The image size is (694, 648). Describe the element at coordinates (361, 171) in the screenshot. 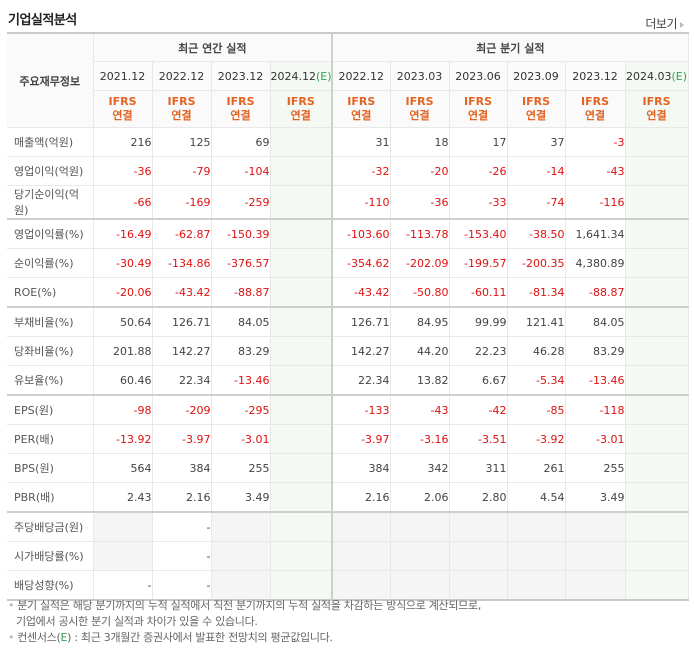

I see `table-cell: -32` at that location.